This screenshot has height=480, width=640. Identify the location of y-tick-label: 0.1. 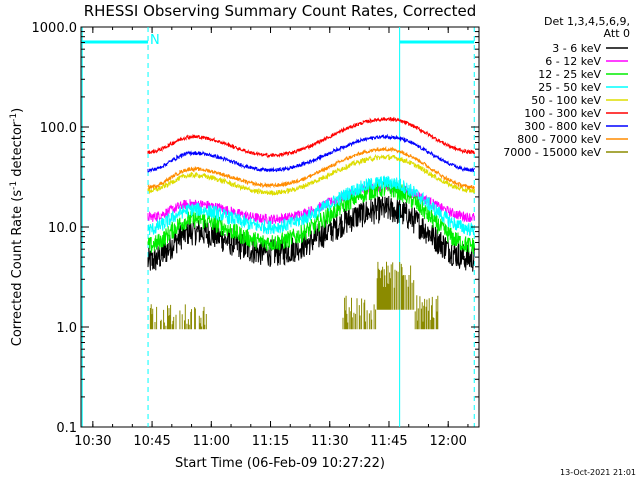
(66, 428).